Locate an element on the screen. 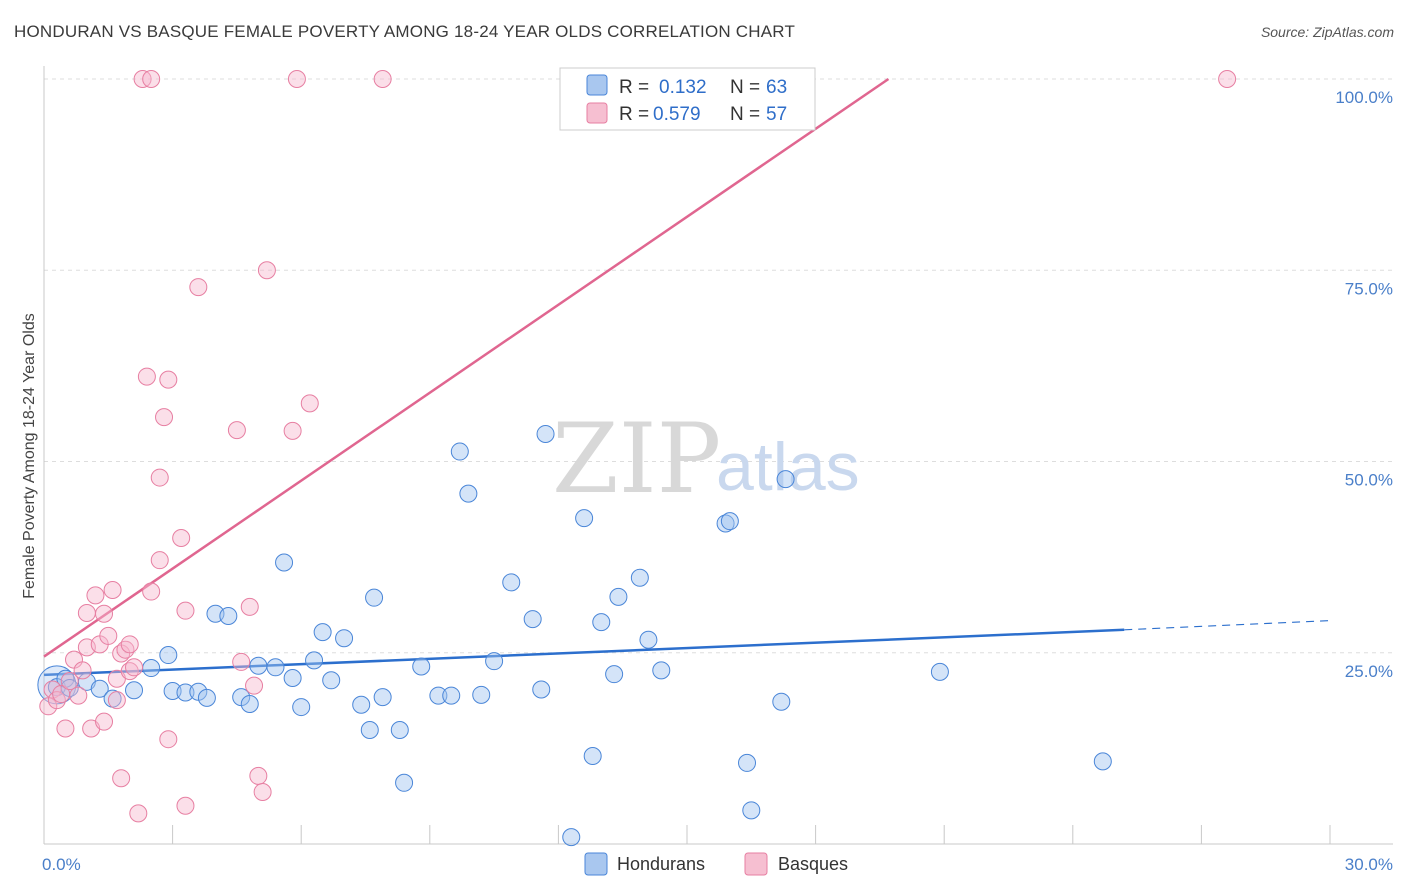 This screenshot has height=892, width=1406. x-tick-label-min: 0.0% is located at coordinates (61, 864).